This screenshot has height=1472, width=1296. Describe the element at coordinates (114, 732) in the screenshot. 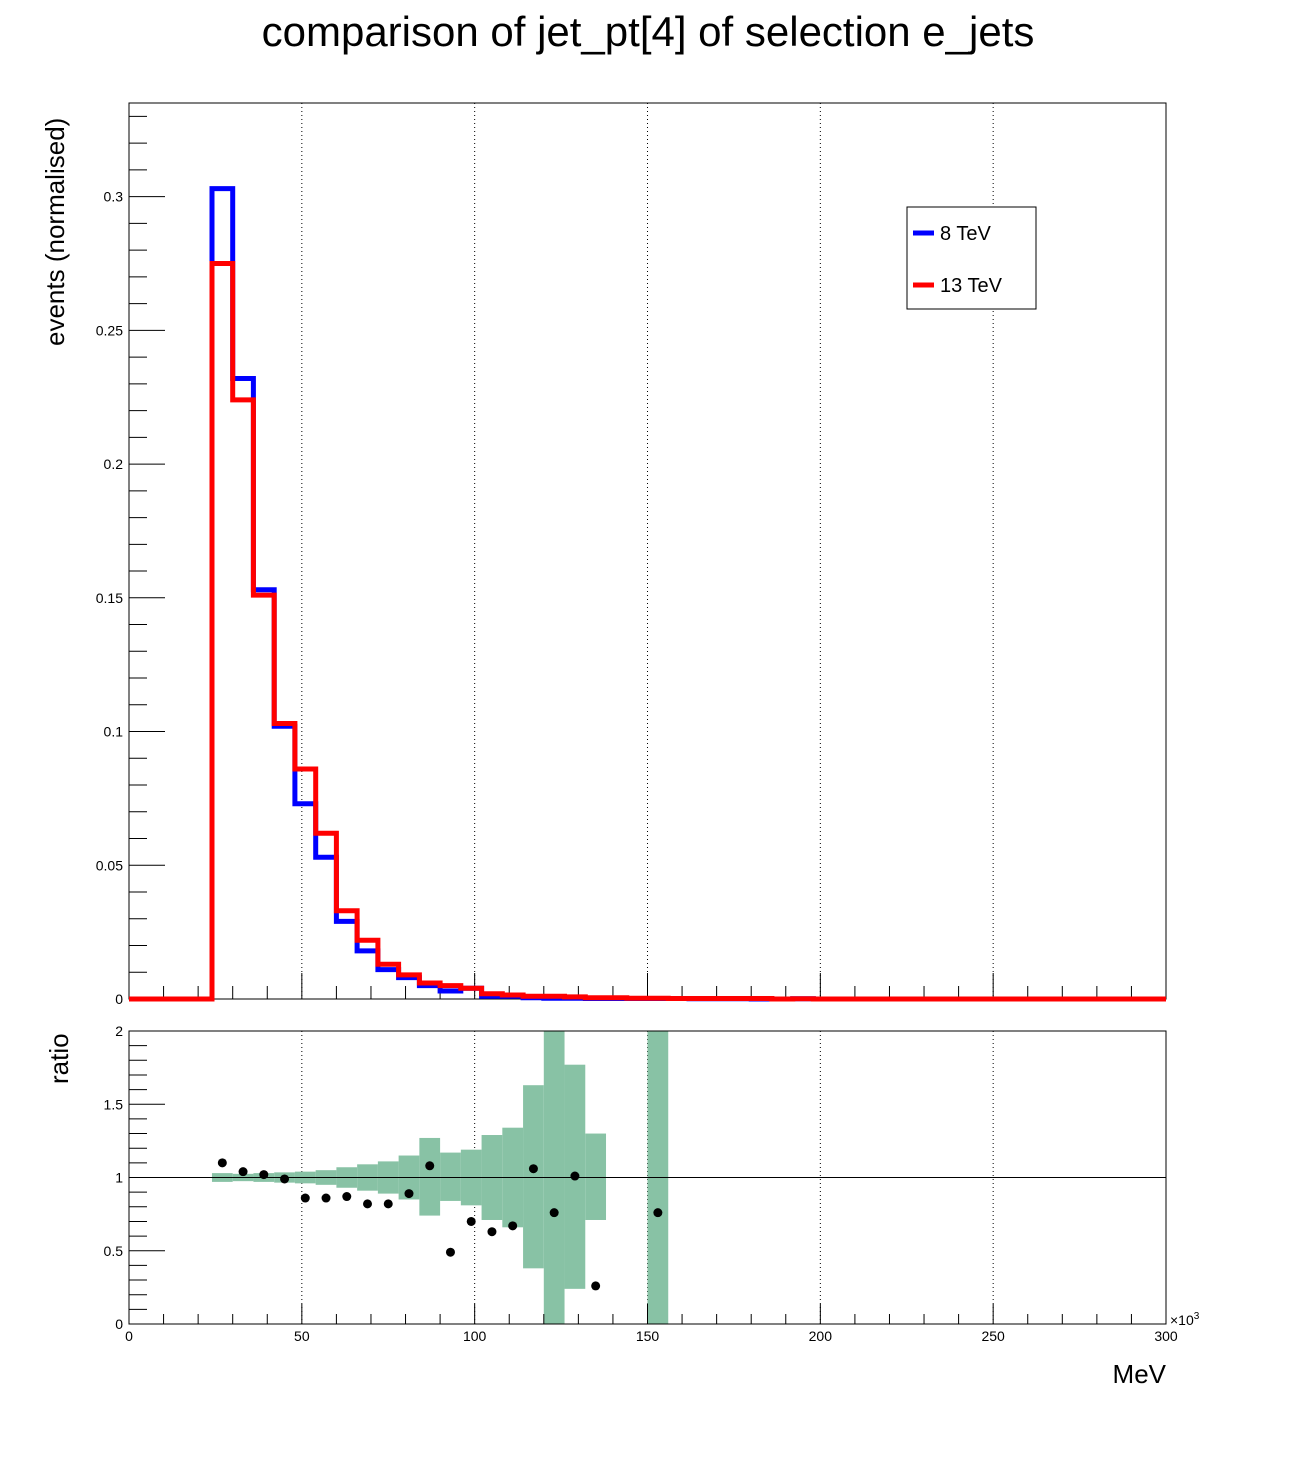

I see `main-y-tick-label: 0.1` at that location.